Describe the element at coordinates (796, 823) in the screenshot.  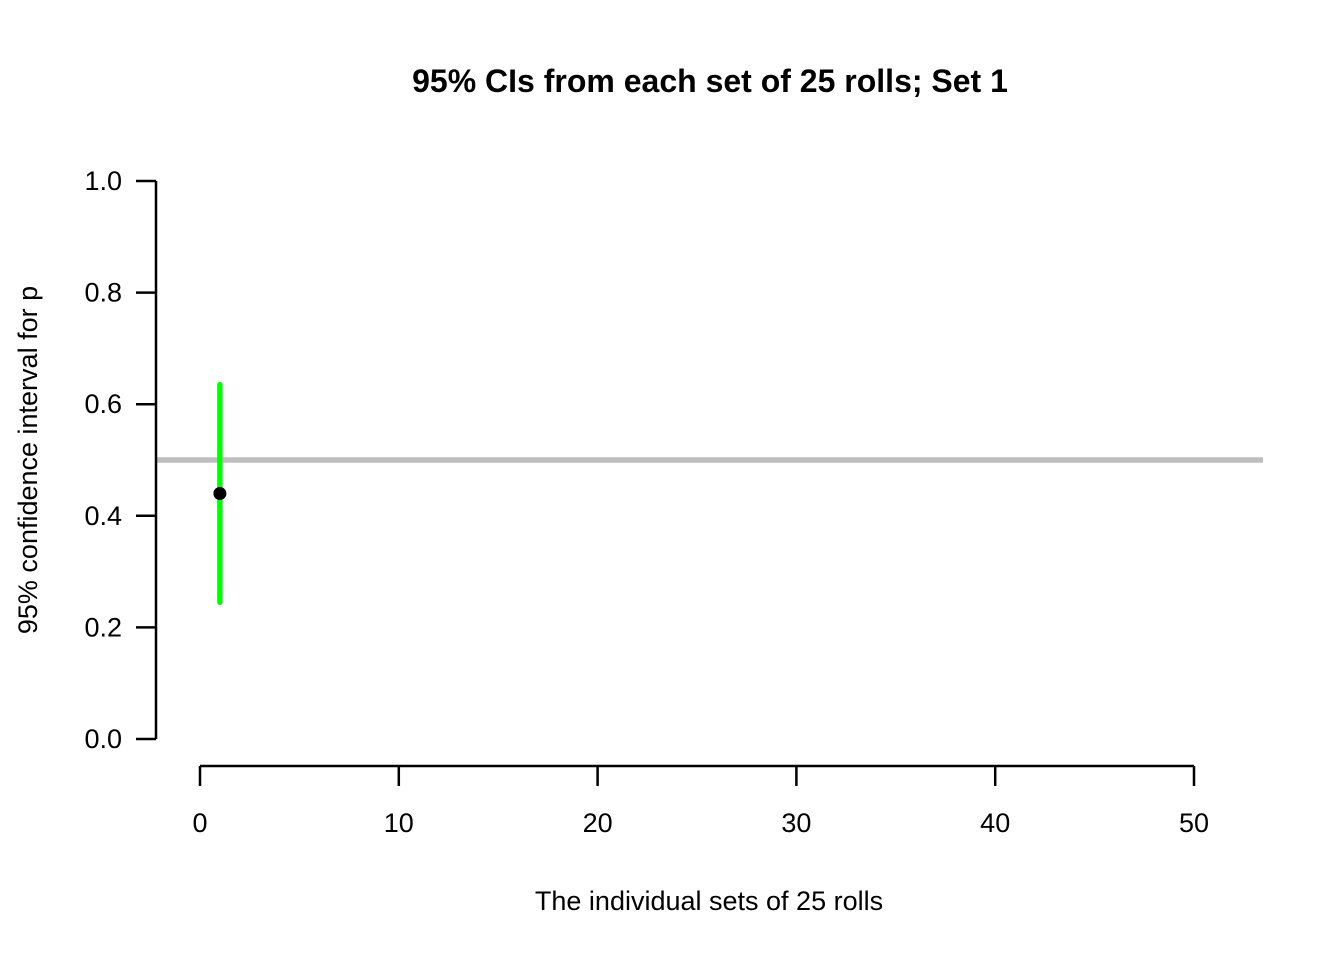
I see `x-tick-label: 30` at that location.